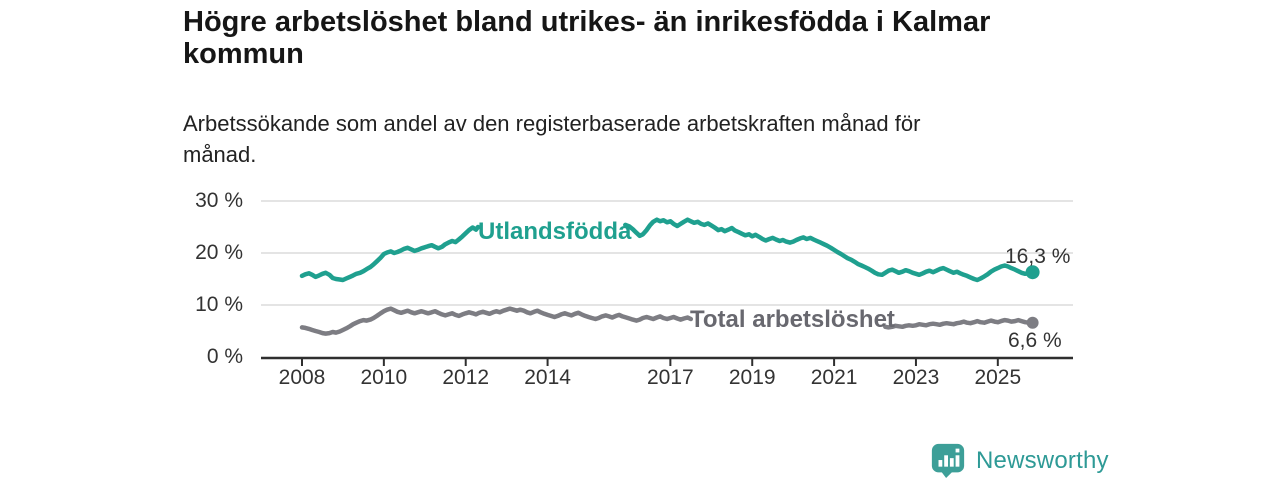 The image size is (1280, 484). What do you see at coordinates (792, 319) in the screenshot?
I see `series-label-total-arbetsloshet: Total arbetslöshet` at bounding box center [792, 319].